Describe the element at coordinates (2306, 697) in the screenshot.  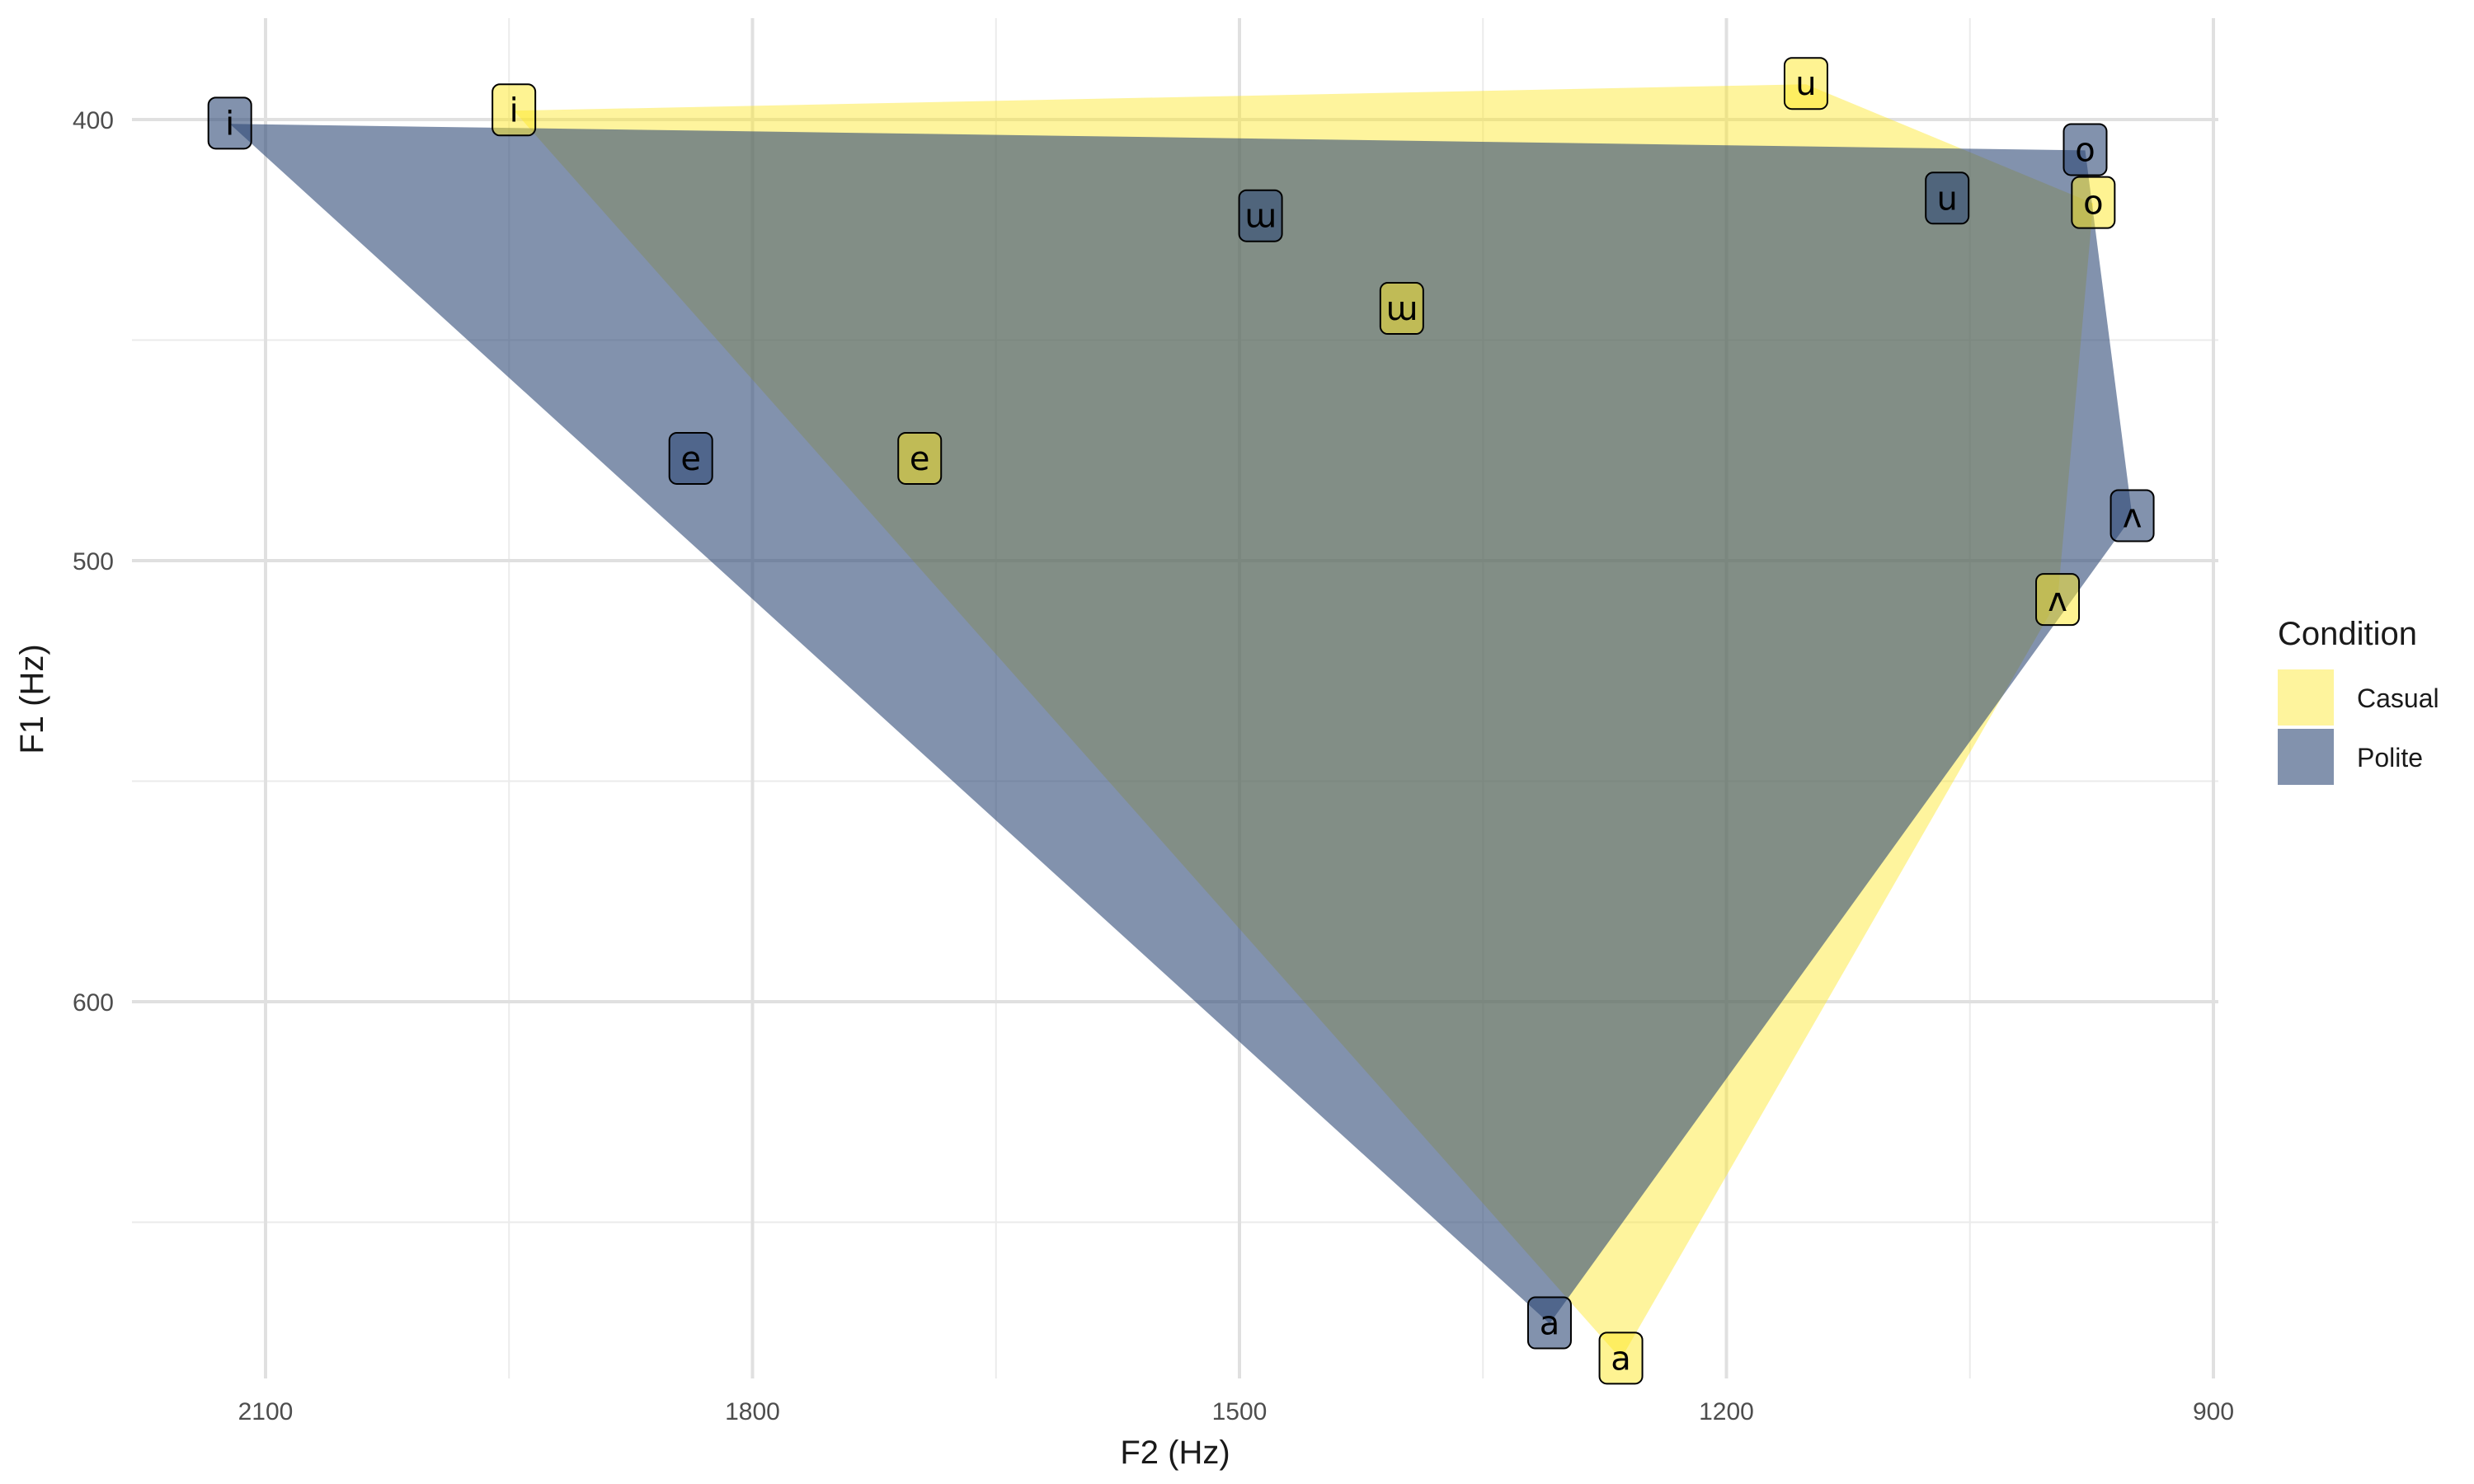
I see `legend-swatch-casual` at that location.